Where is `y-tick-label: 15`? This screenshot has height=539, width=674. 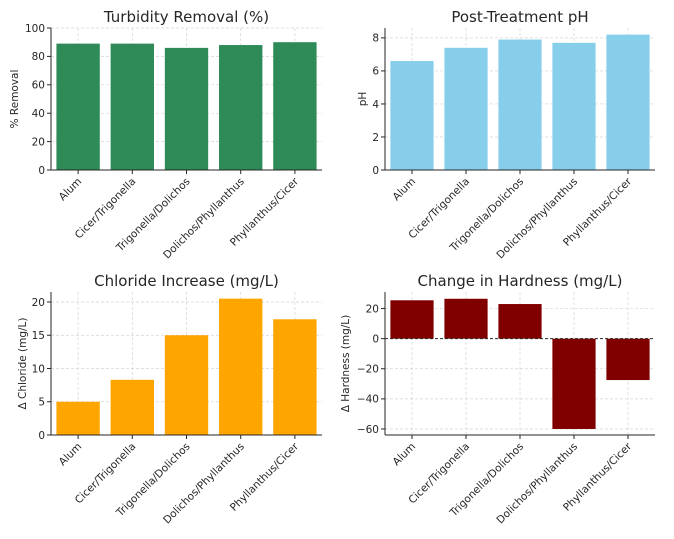 y-tick-label: 15 is located at coordinates (38, 336).